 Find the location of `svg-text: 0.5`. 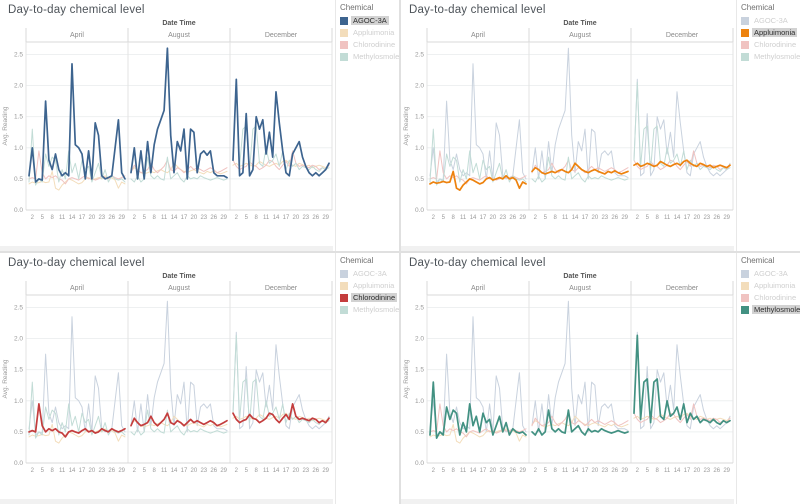

svg-text: 0.5 is located at coordinates (18, 432).